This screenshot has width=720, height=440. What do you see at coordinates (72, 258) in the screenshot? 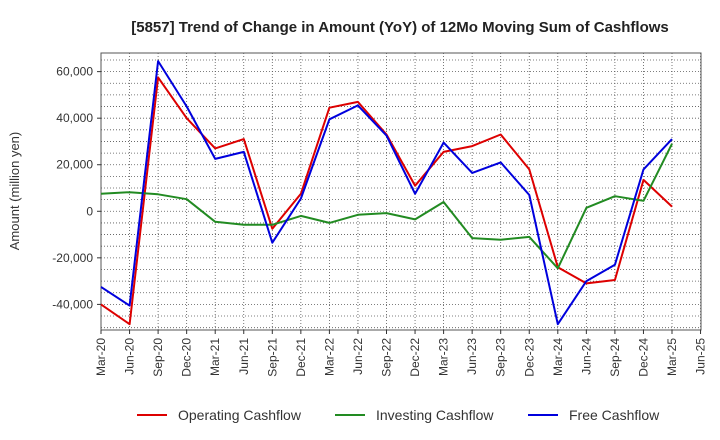
I see `y-tick-label: -20,000` at bounding box center [72, 258].